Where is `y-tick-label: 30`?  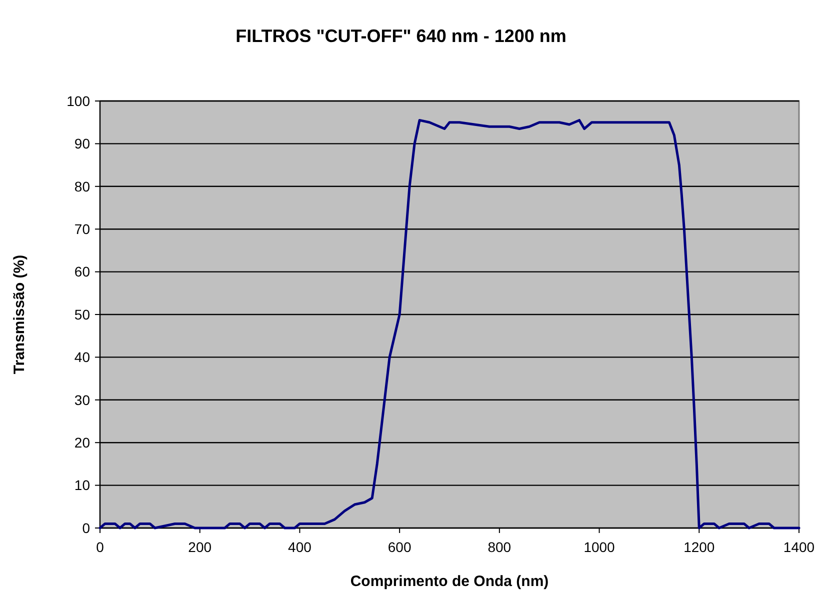
y-tick-label: 30 is located at coordinates (82, 400).